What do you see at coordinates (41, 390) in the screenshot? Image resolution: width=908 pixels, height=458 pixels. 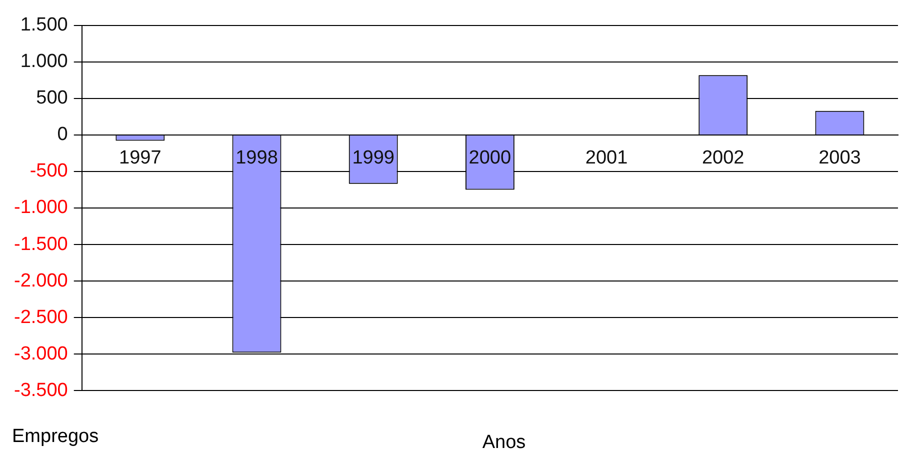 I see `y-tick-label: -3.500` at bounding box center [41, 390].